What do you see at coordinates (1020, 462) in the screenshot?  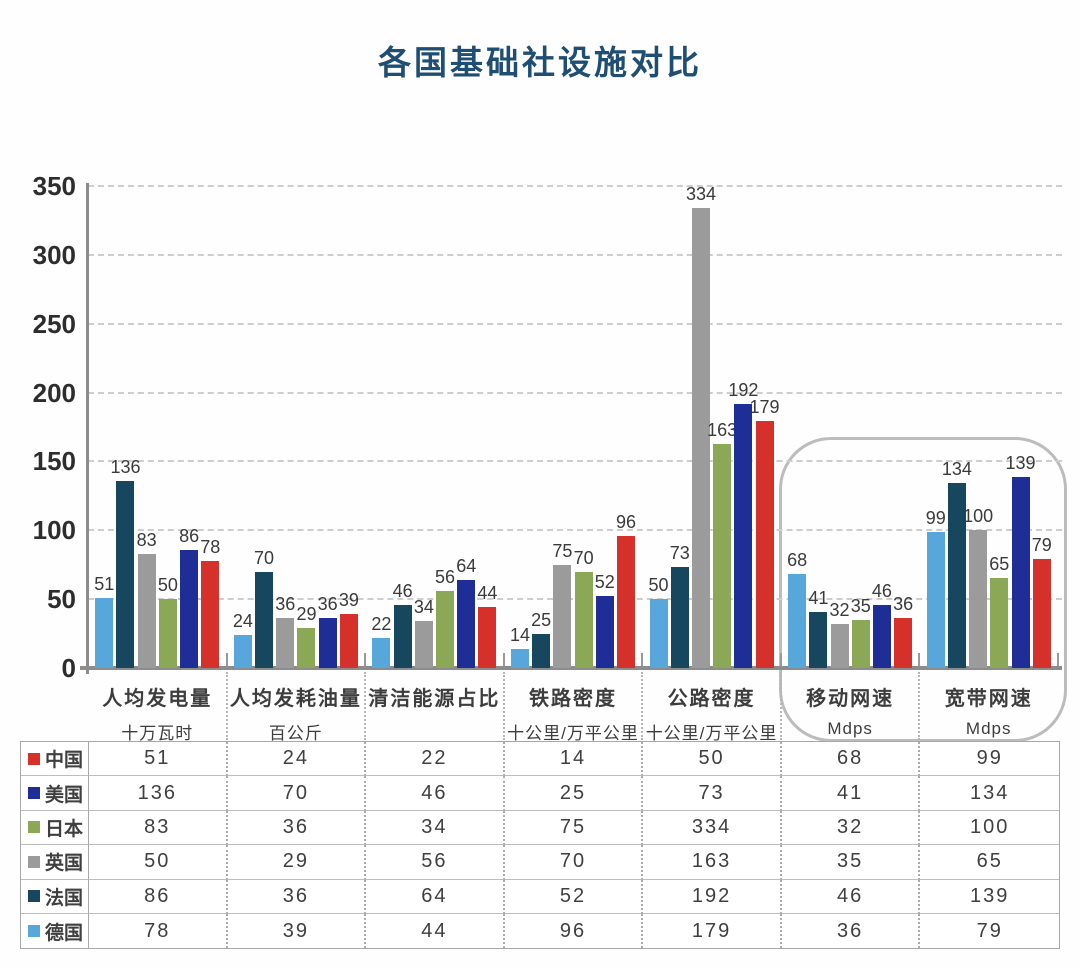 I see `bar-value-label: 139` at bounding box center [1020, 462].